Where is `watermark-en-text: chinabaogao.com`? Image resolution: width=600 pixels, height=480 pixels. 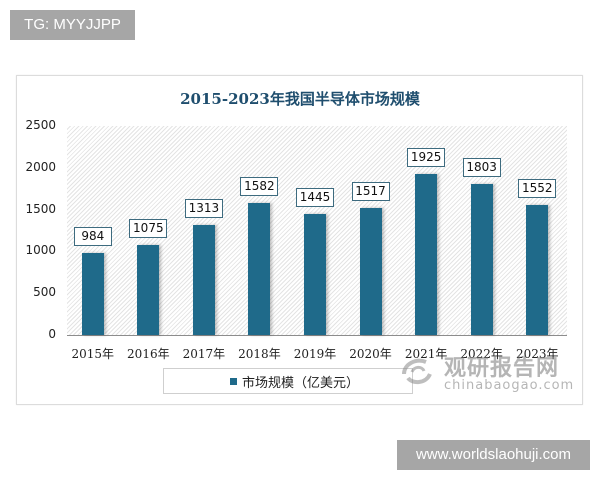 watermark-en-text: chinabaogao.com is located at coordinates (509, 385).